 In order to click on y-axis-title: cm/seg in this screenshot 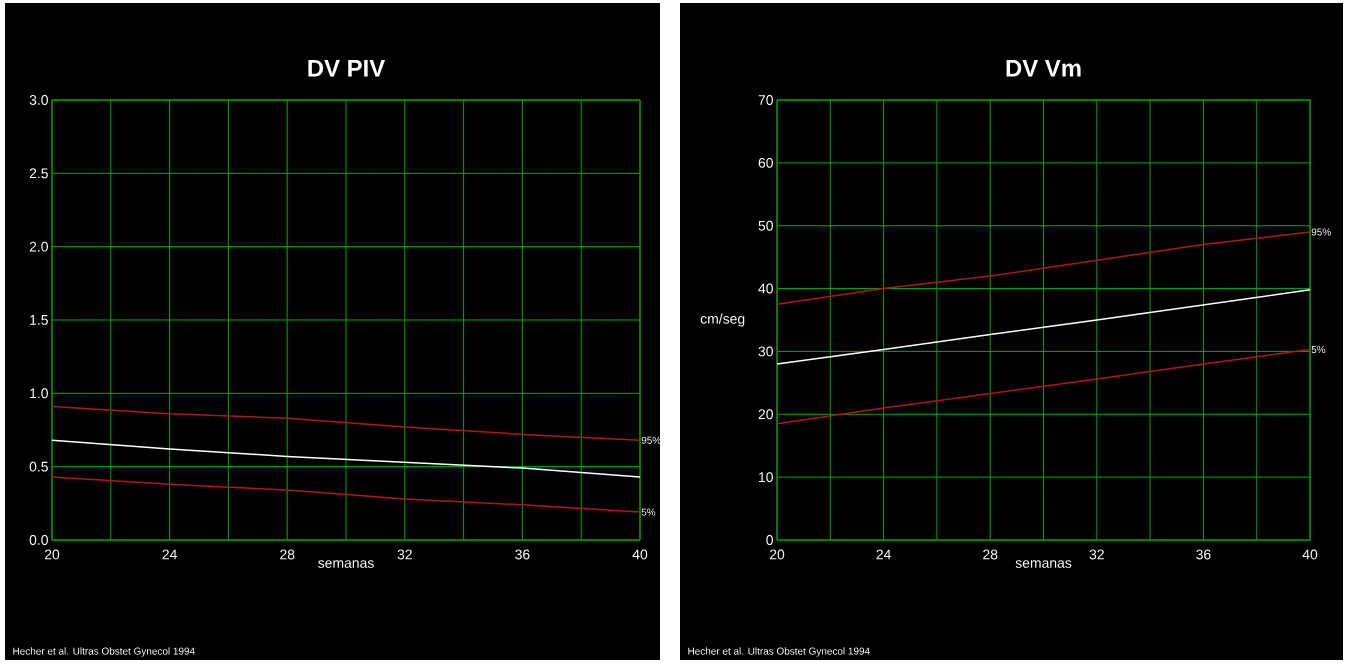, I will do `click(722, 320)`.